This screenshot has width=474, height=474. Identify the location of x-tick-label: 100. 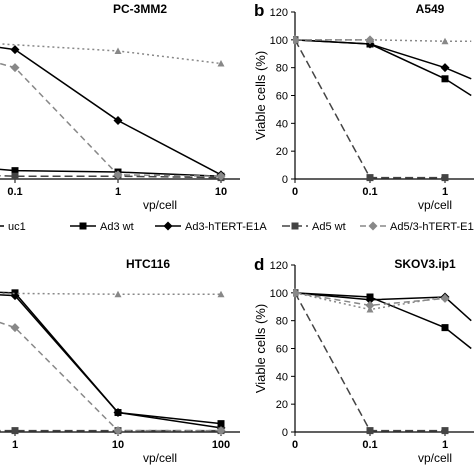
(221, 445).